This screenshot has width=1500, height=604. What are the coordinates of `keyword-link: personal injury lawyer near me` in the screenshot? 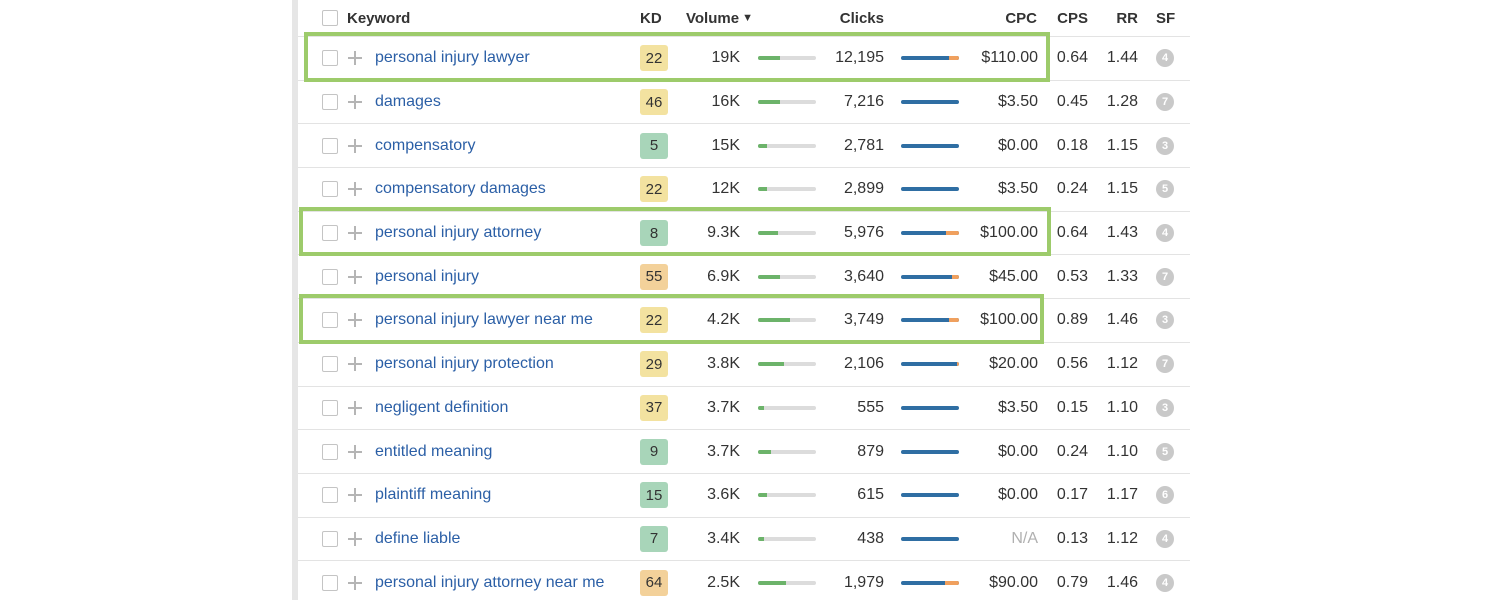 It's located at (484, 320).